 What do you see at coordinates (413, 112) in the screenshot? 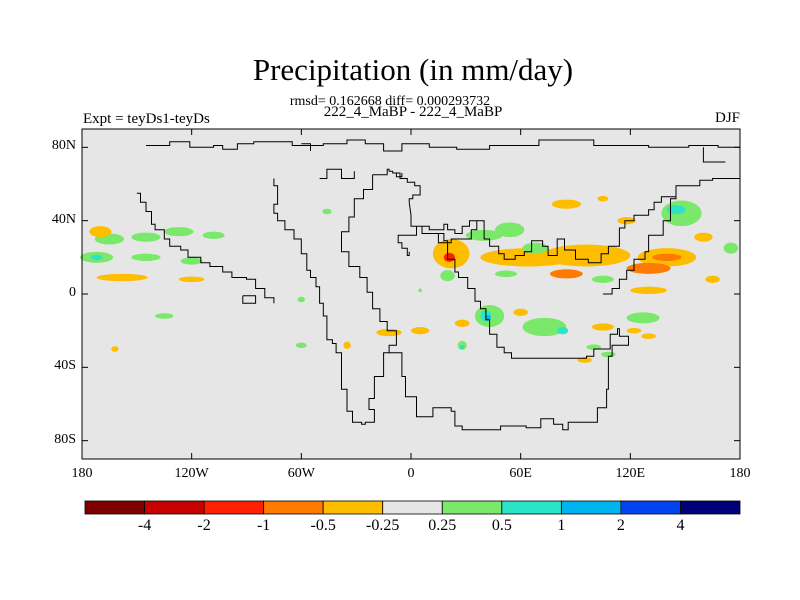
I see `map-subtitle: 222_4_MaBP - 222_4_MaBP` at bounding box center [413, 112].